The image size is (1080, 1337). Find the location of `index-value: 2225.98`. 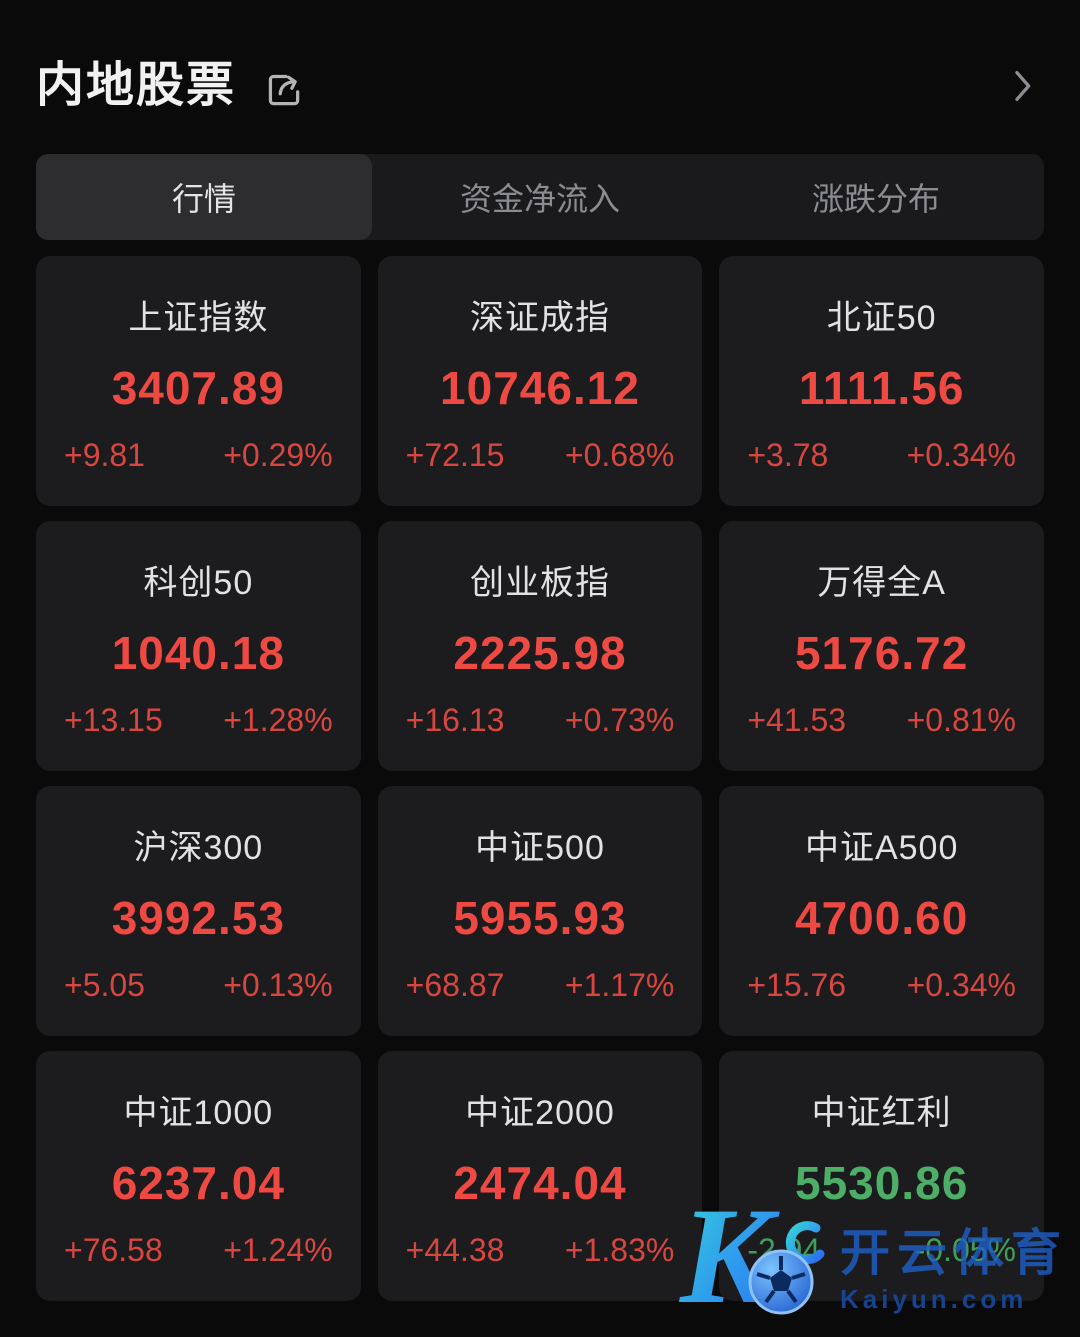

index-value: 2225.98 is located at coordinates (540, 653).